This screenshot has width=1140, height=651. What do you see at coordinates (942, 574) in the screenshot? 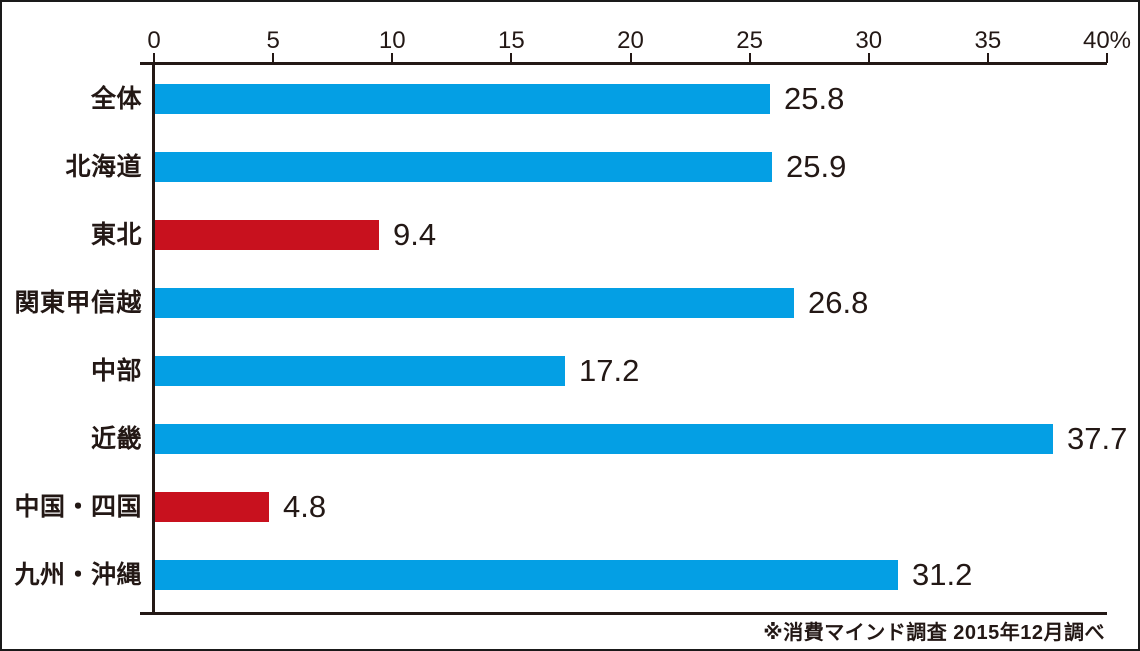
I see `value-label: 31.2` at bounding box center [942, 574].